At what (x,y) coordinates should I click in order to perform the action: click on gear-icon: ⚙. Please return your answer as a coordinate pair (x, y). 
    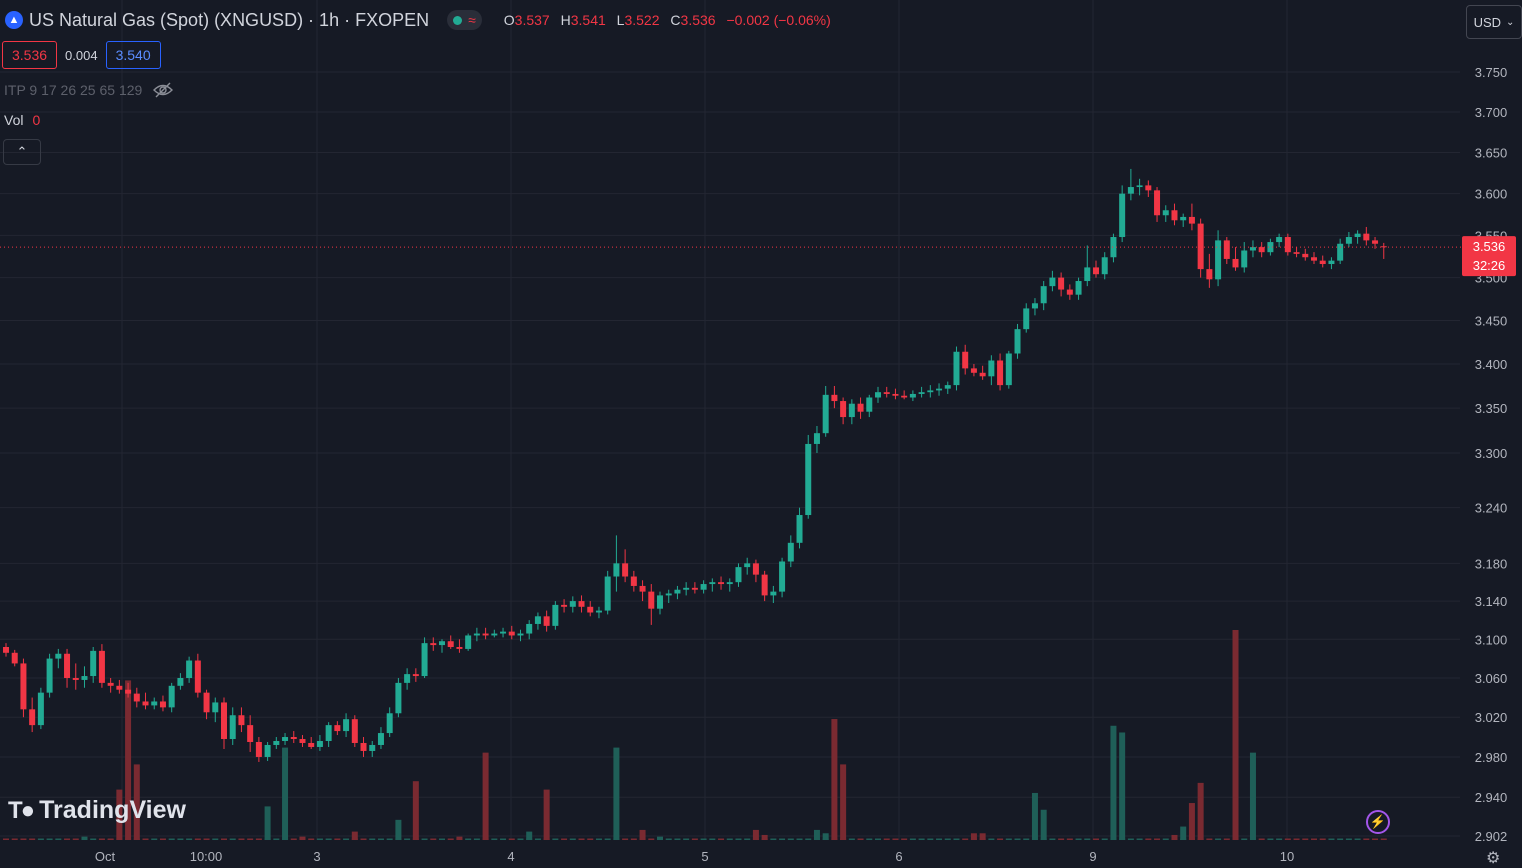
    Looking at the image, I should click on (1493, 858).